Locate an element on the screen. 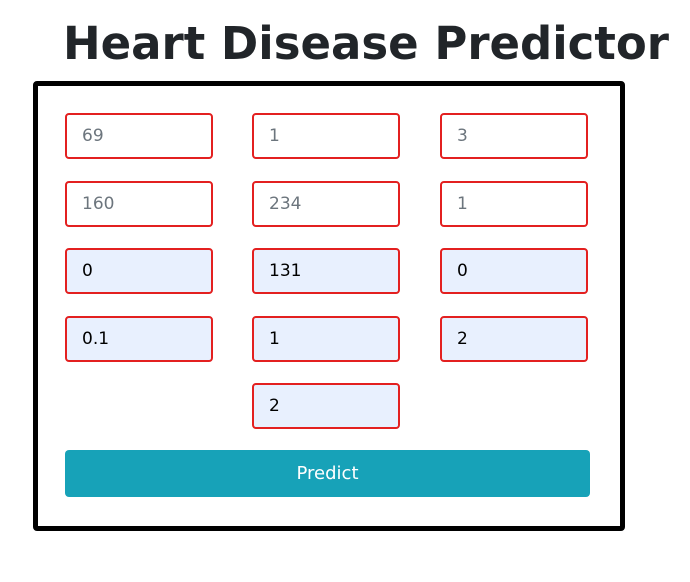  page-title: Heart Disease Predictor is located at coordinates (366, 43).